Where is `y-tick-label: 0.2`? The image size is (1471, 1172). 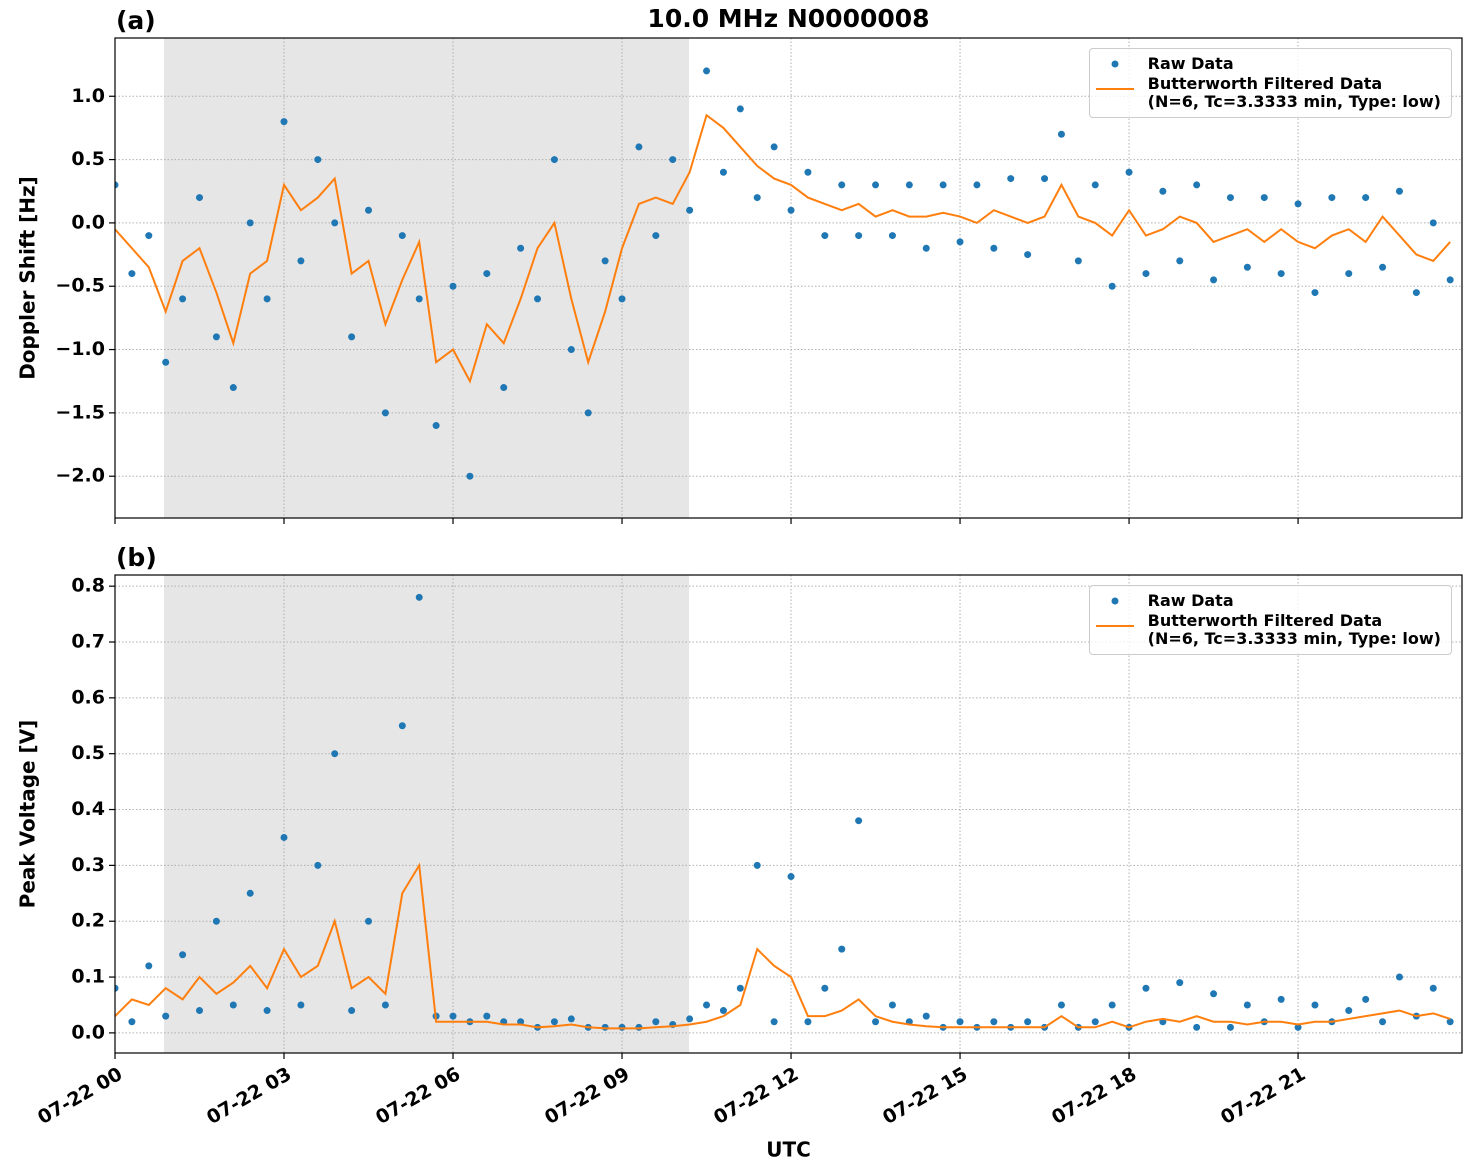
y-tick-label: 0.2 is located at coordinates (88, 921).